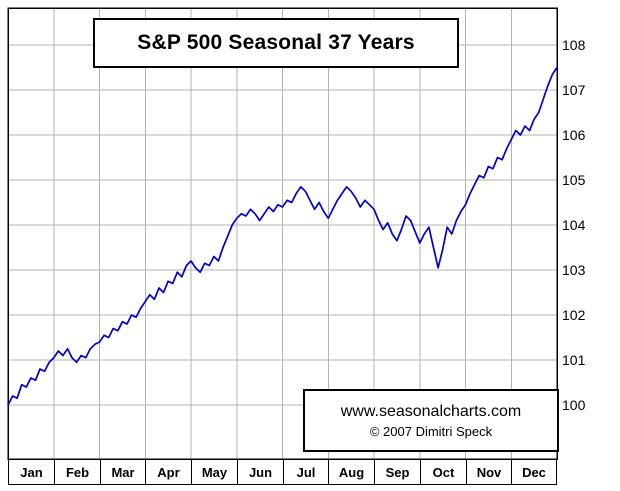 This screenshot has width=620, height=491. Describe the element at coordinates (574, 90) in the screenshot. I see `y-axis-tick-label: 107` at that location.